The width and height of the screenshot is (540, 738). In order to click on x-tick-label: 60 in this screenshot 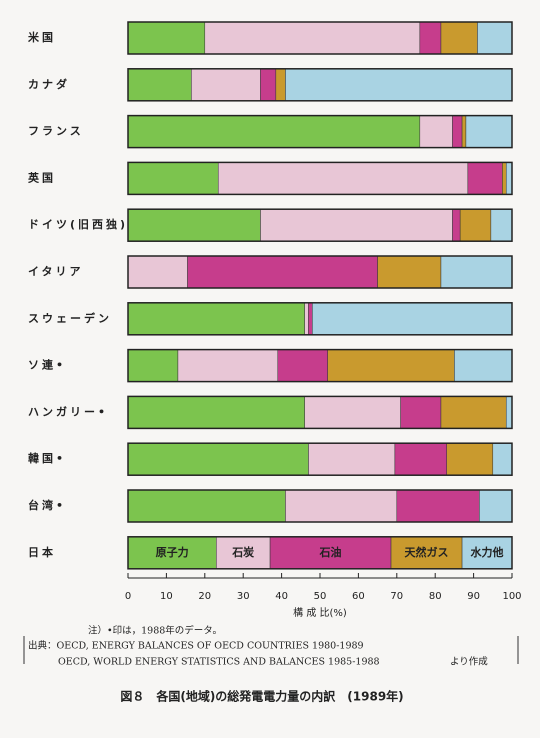, I will do `click(358, 596)`.